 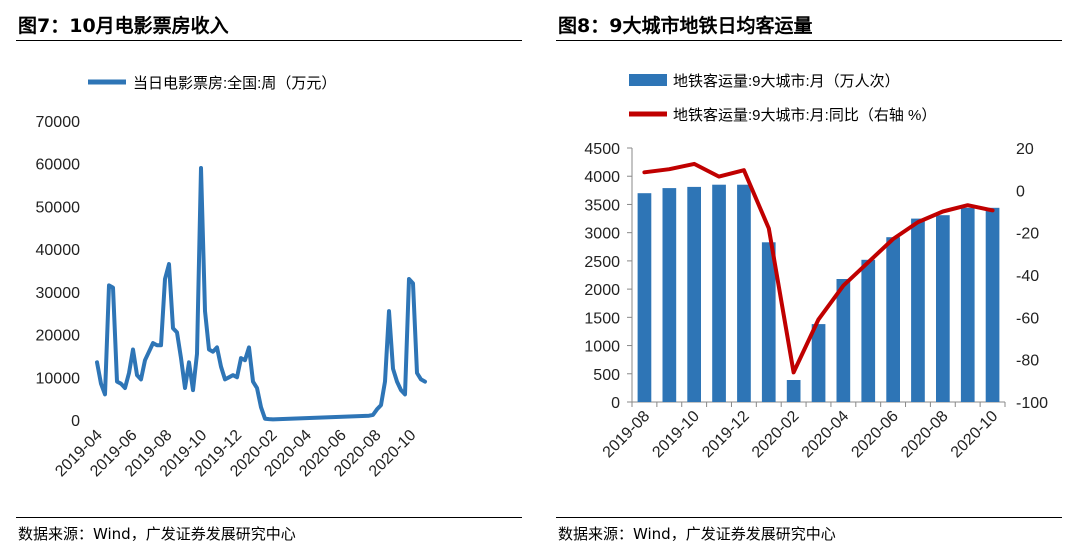 What do you see at coordinates (615, 403) in the screenshot?
I see `y-tick-label-left: 0` at bounding box center [615, 403].